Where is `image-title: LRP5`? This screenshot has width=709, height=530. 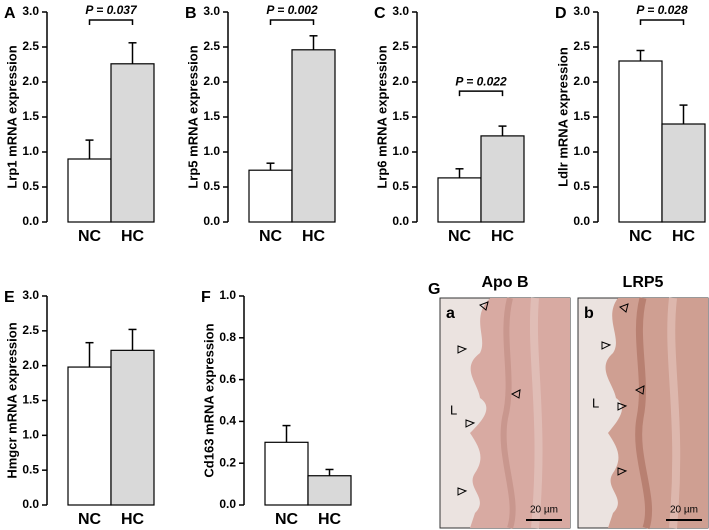 image-title: LRP5 is located at coordinates (643, 282).